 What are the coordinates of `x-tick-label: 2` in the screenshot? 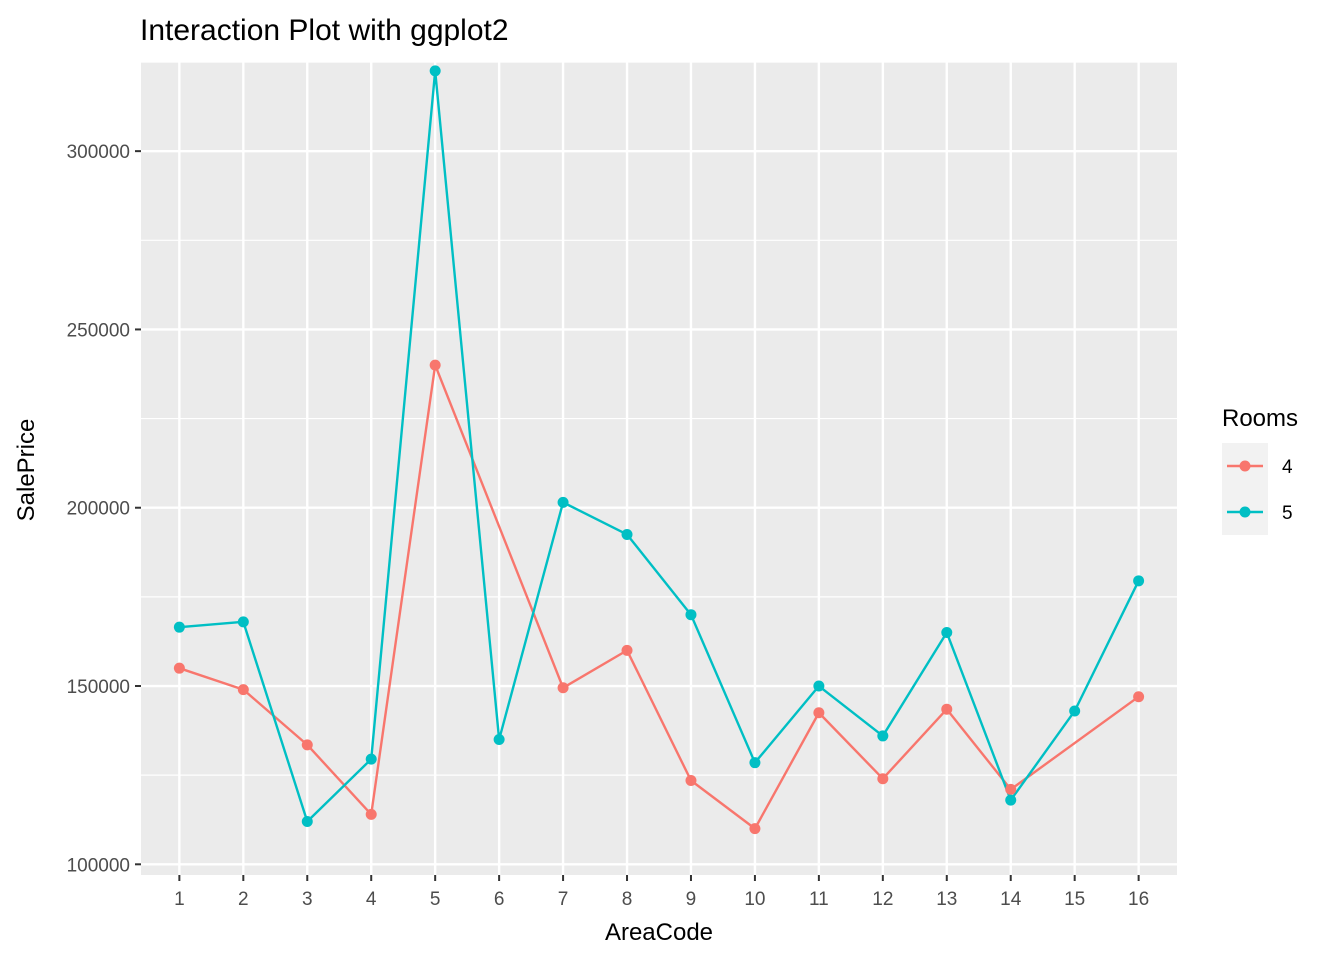 It's located at (243, 899).